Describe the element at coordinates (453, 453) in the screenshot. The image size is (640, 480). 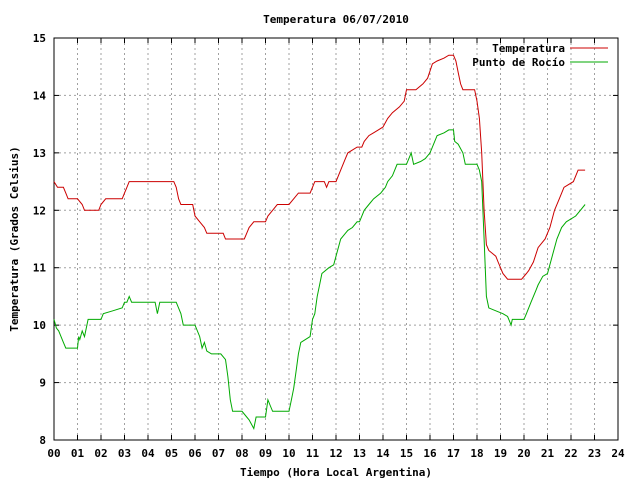
I see `x-tick-label: 17` at that location.